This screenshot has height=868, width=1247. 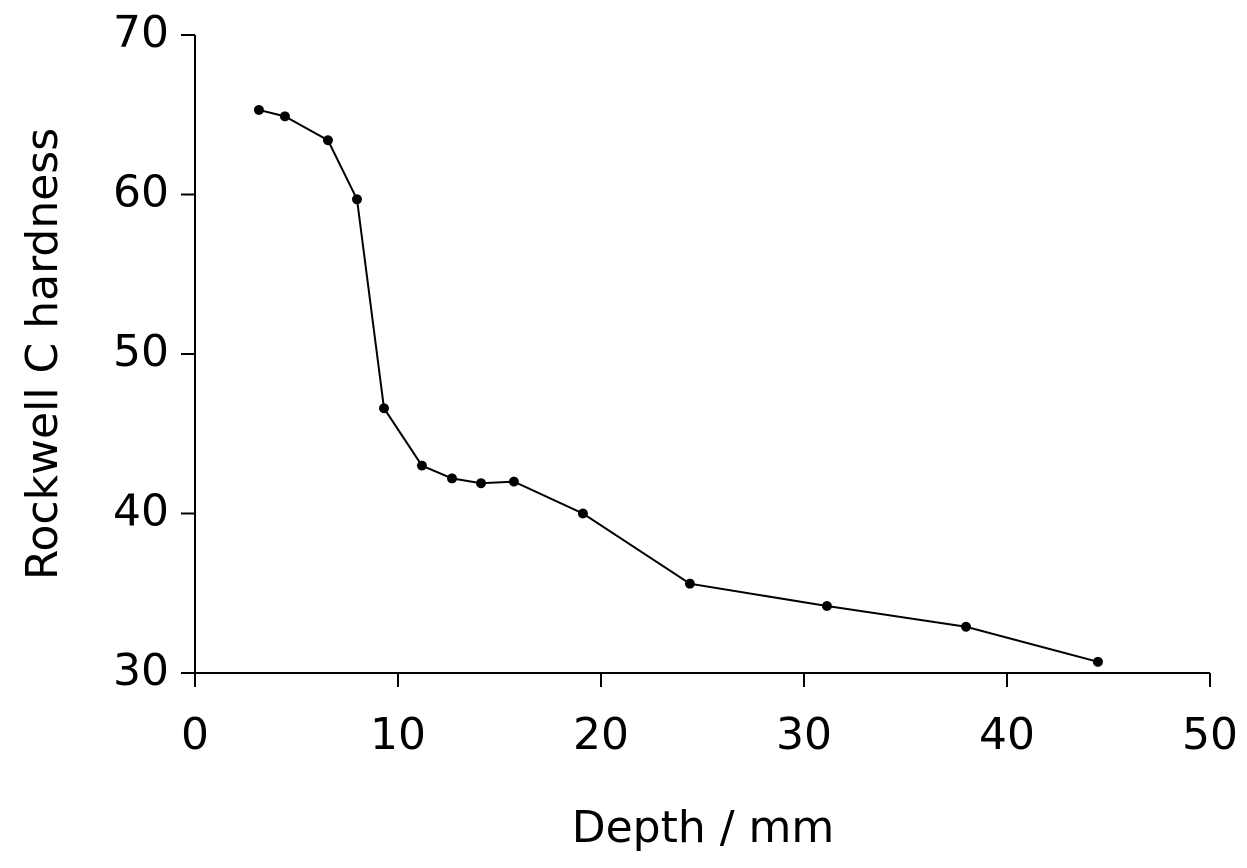 I want to click on x-tick-label: 0, so click(x=195, y=734).